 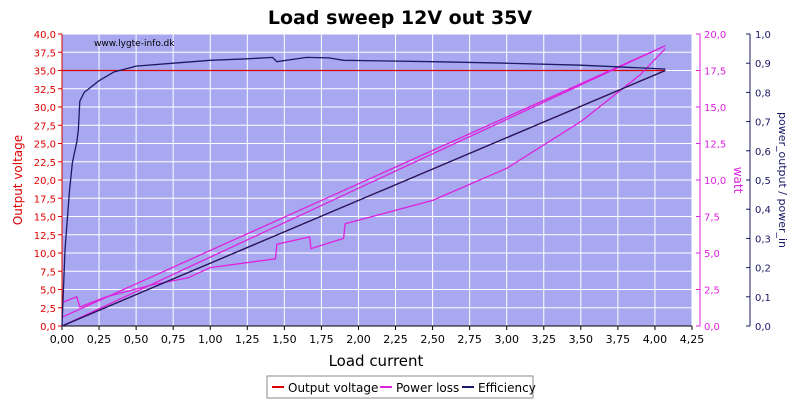 What do you see at coordinates (45, 108) in the screenshot?
I see `y-left-tick-label: 30,0` at bounding box center [45, 108].